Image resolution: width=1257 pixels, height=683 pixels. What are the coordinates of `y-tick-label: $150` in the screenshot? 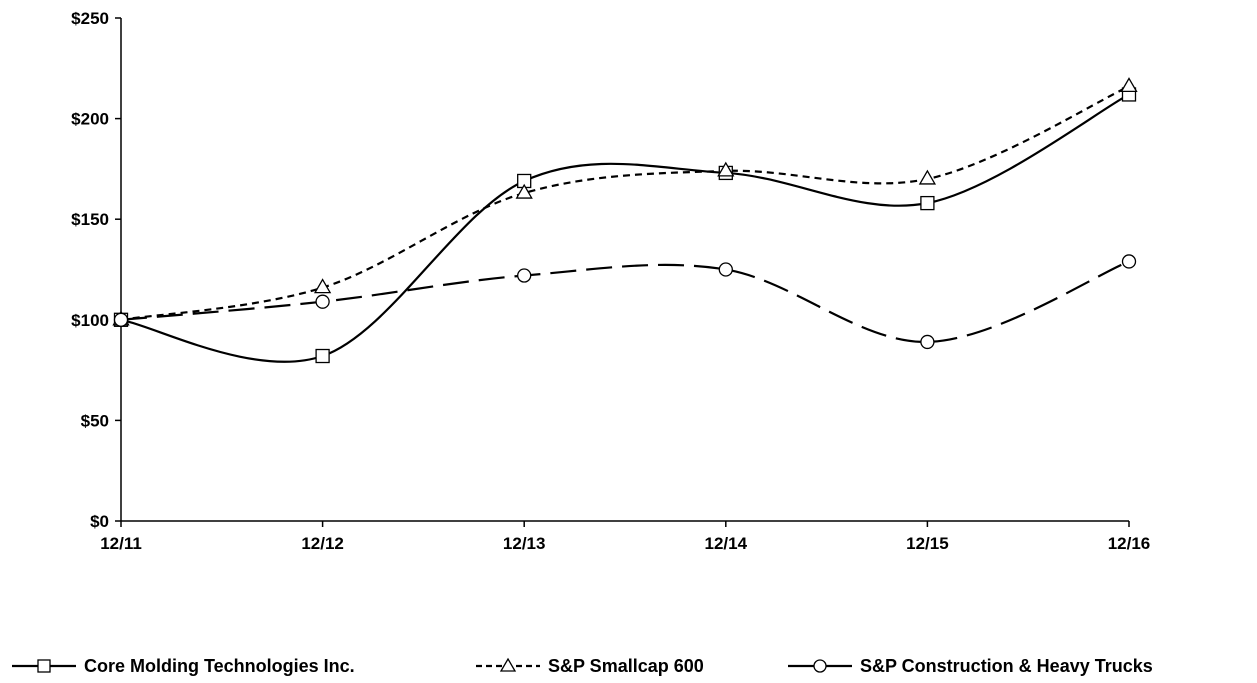 It's located at (90, 219).